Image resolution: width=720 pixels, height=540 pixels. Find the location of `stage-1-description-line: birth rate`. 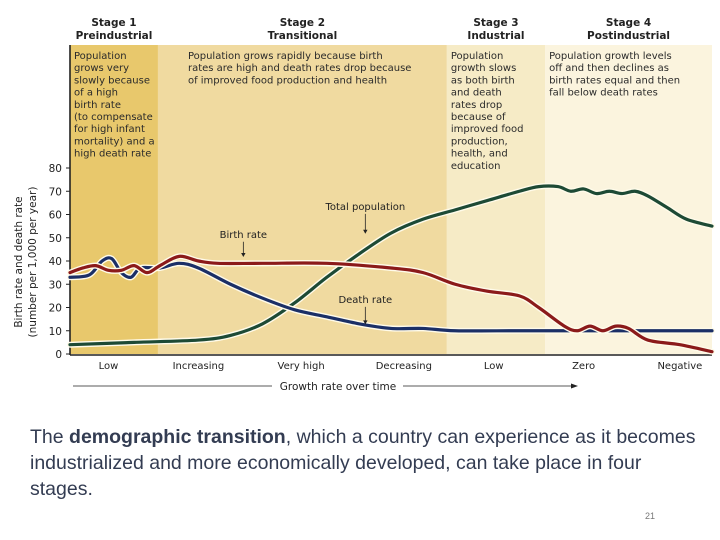

stage-1-description-line: birth rate is located at coordinates (97, 105).